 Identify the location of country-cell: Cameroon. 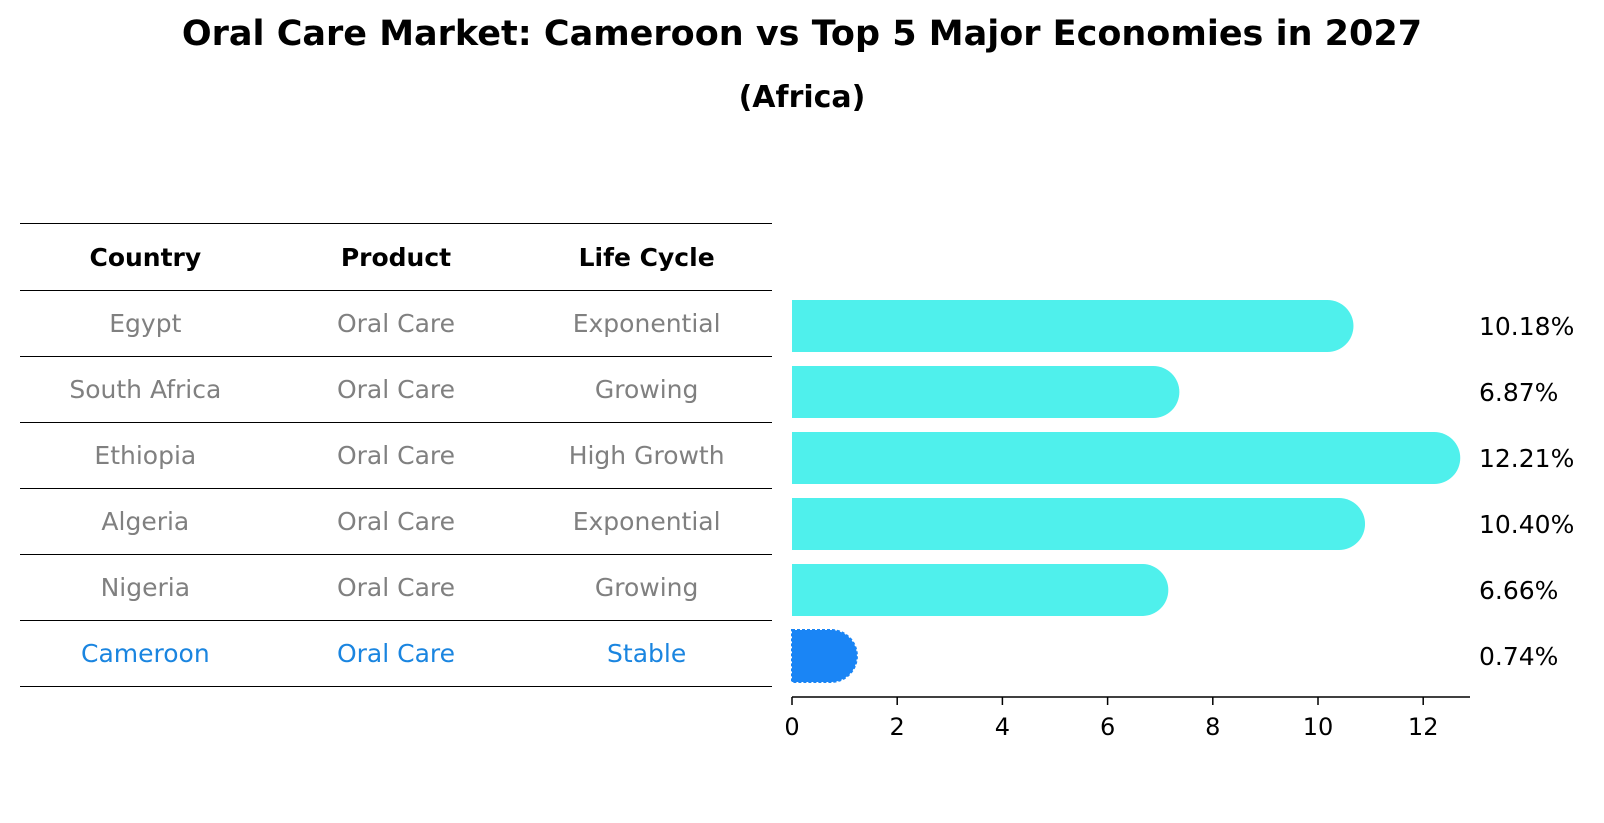
(145, 653).